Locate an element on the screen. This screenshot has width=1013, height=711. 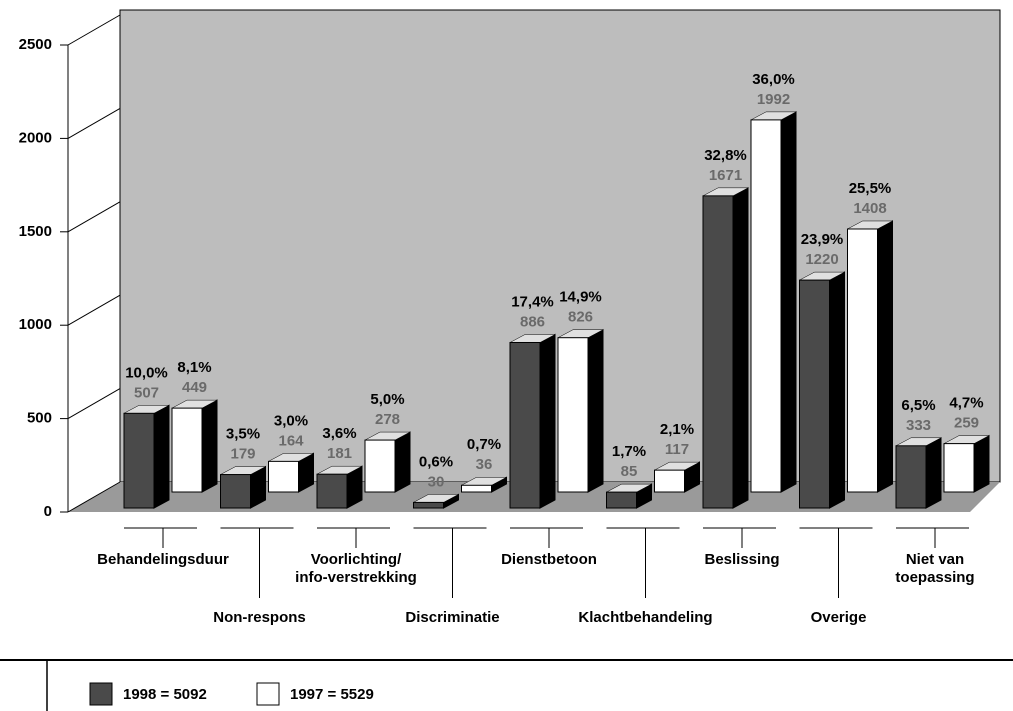
data-label: 85 is located at coordinates (629, 471).